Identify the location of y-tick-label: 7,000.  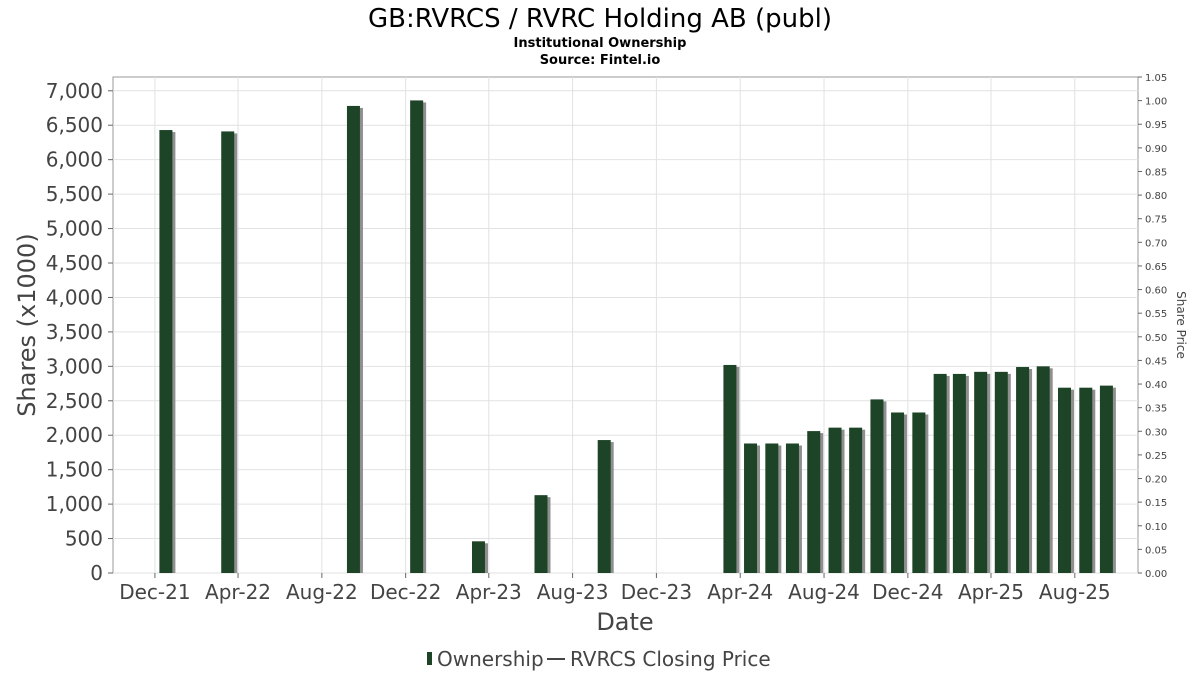
(74, 91).